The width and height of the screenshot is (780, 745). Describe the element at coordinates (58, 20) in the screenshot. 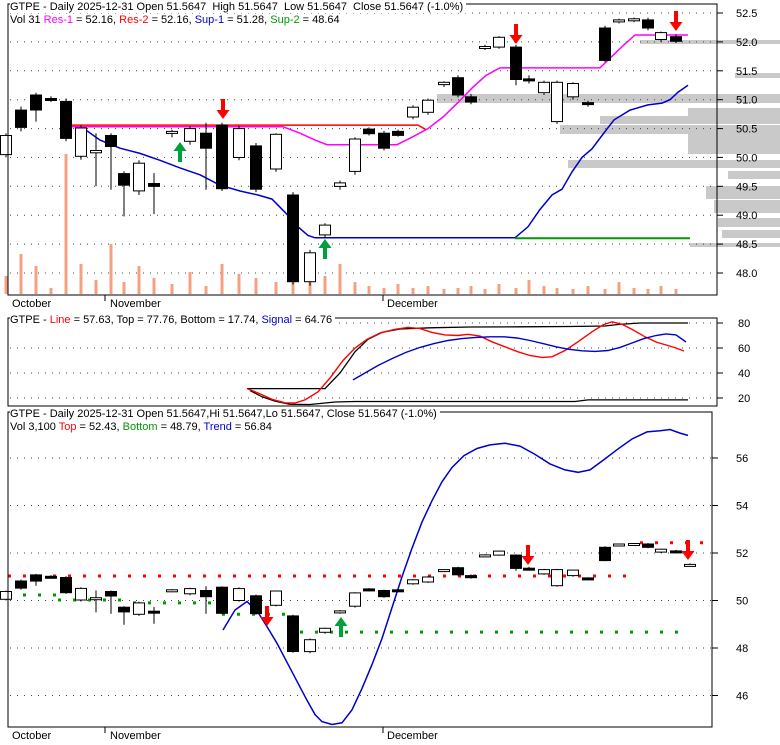

I see `legend-segment: Res-1` at that location.